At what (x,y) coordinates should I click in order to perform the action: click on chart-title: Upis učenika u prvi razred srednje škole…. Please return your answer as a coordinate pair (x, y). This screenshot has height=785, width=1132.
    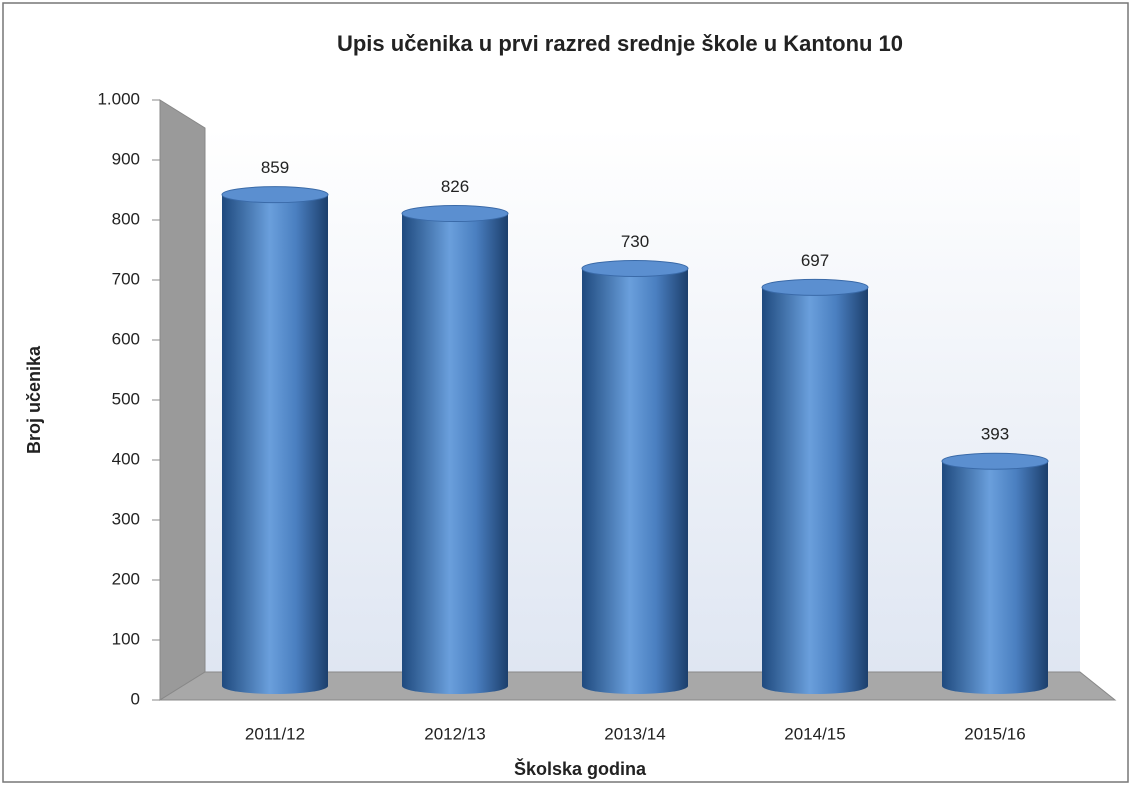
    Looking at the image, I should click on (620, 43).